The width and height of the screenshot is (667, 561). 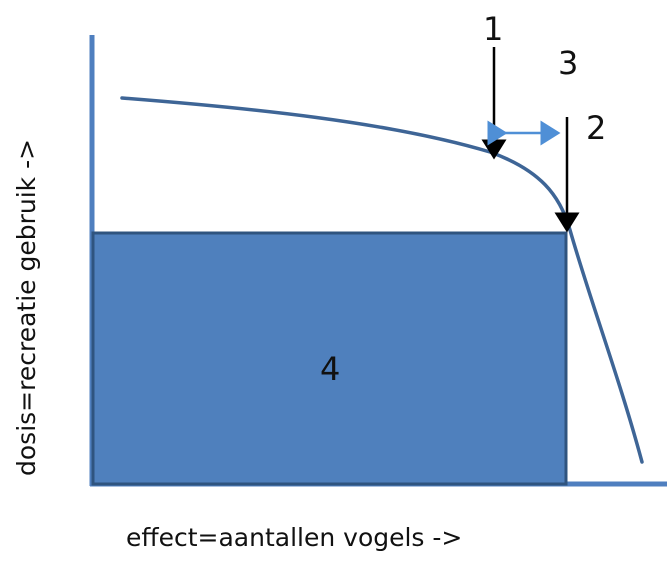 What do you see at coordinates (294, 537) in the screenshot?
I see `x-axis-label: effect=aantallen vogels ->` at bounding box center [294, 537].